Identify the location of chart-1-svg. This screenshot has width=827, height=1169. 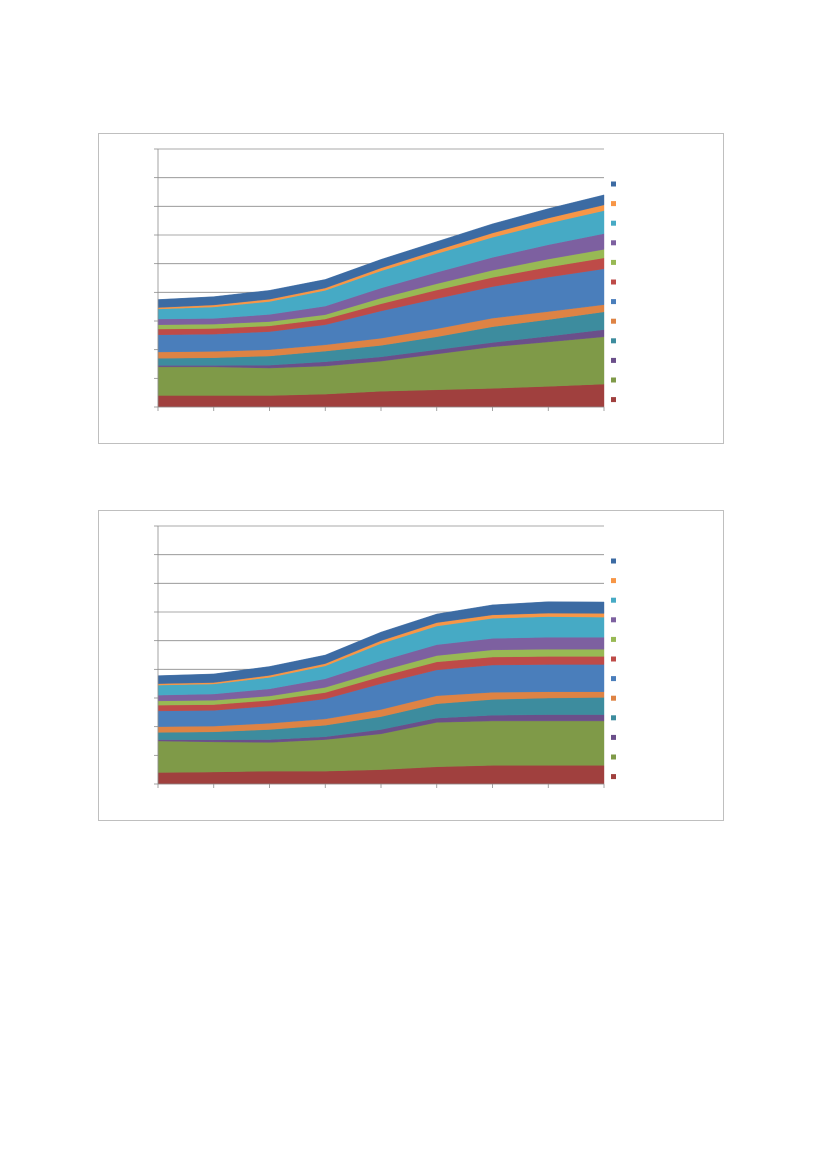
(385, 279).